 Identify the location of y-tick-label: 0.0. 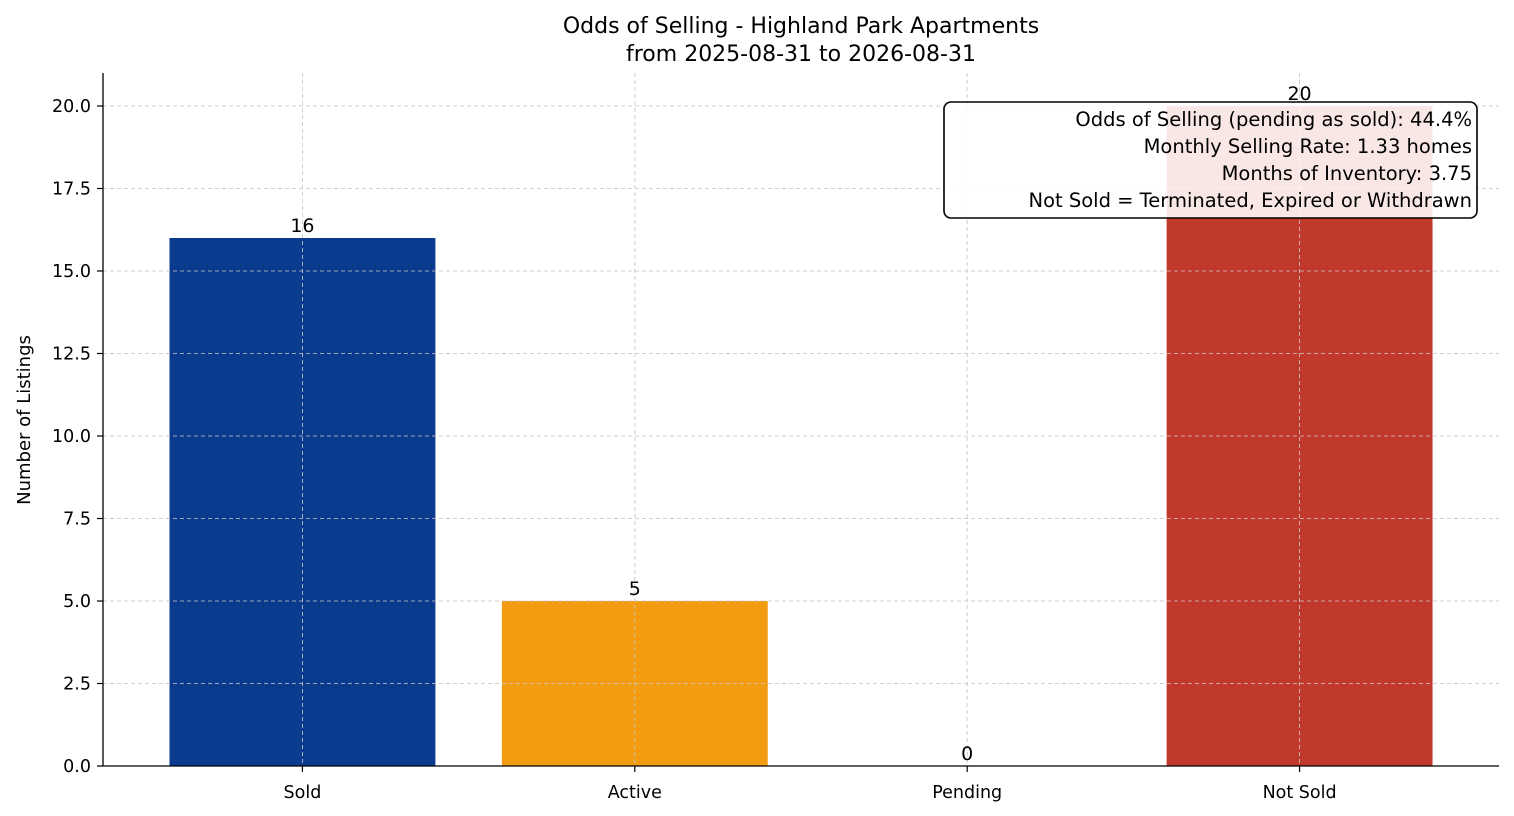
(77, 767).